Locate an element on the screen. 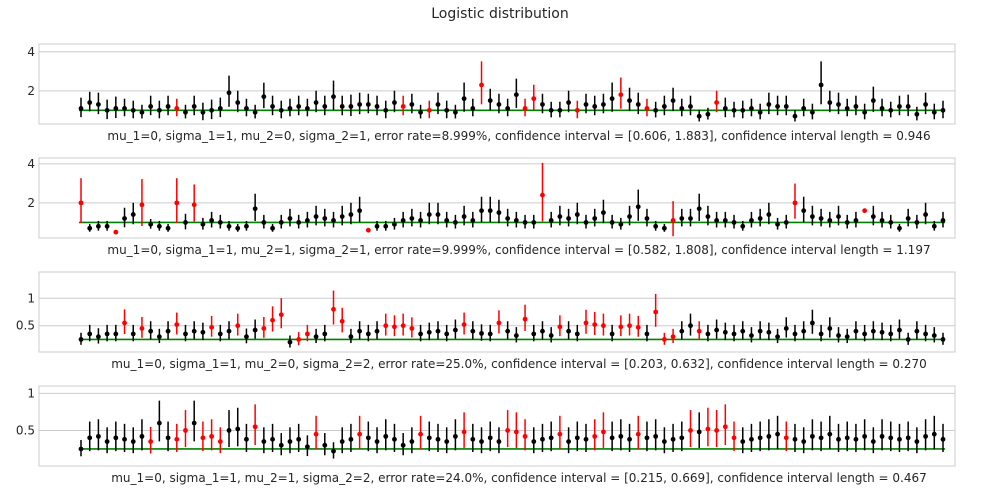  y-tick-label: 2 is located at coordinates (31, 91).